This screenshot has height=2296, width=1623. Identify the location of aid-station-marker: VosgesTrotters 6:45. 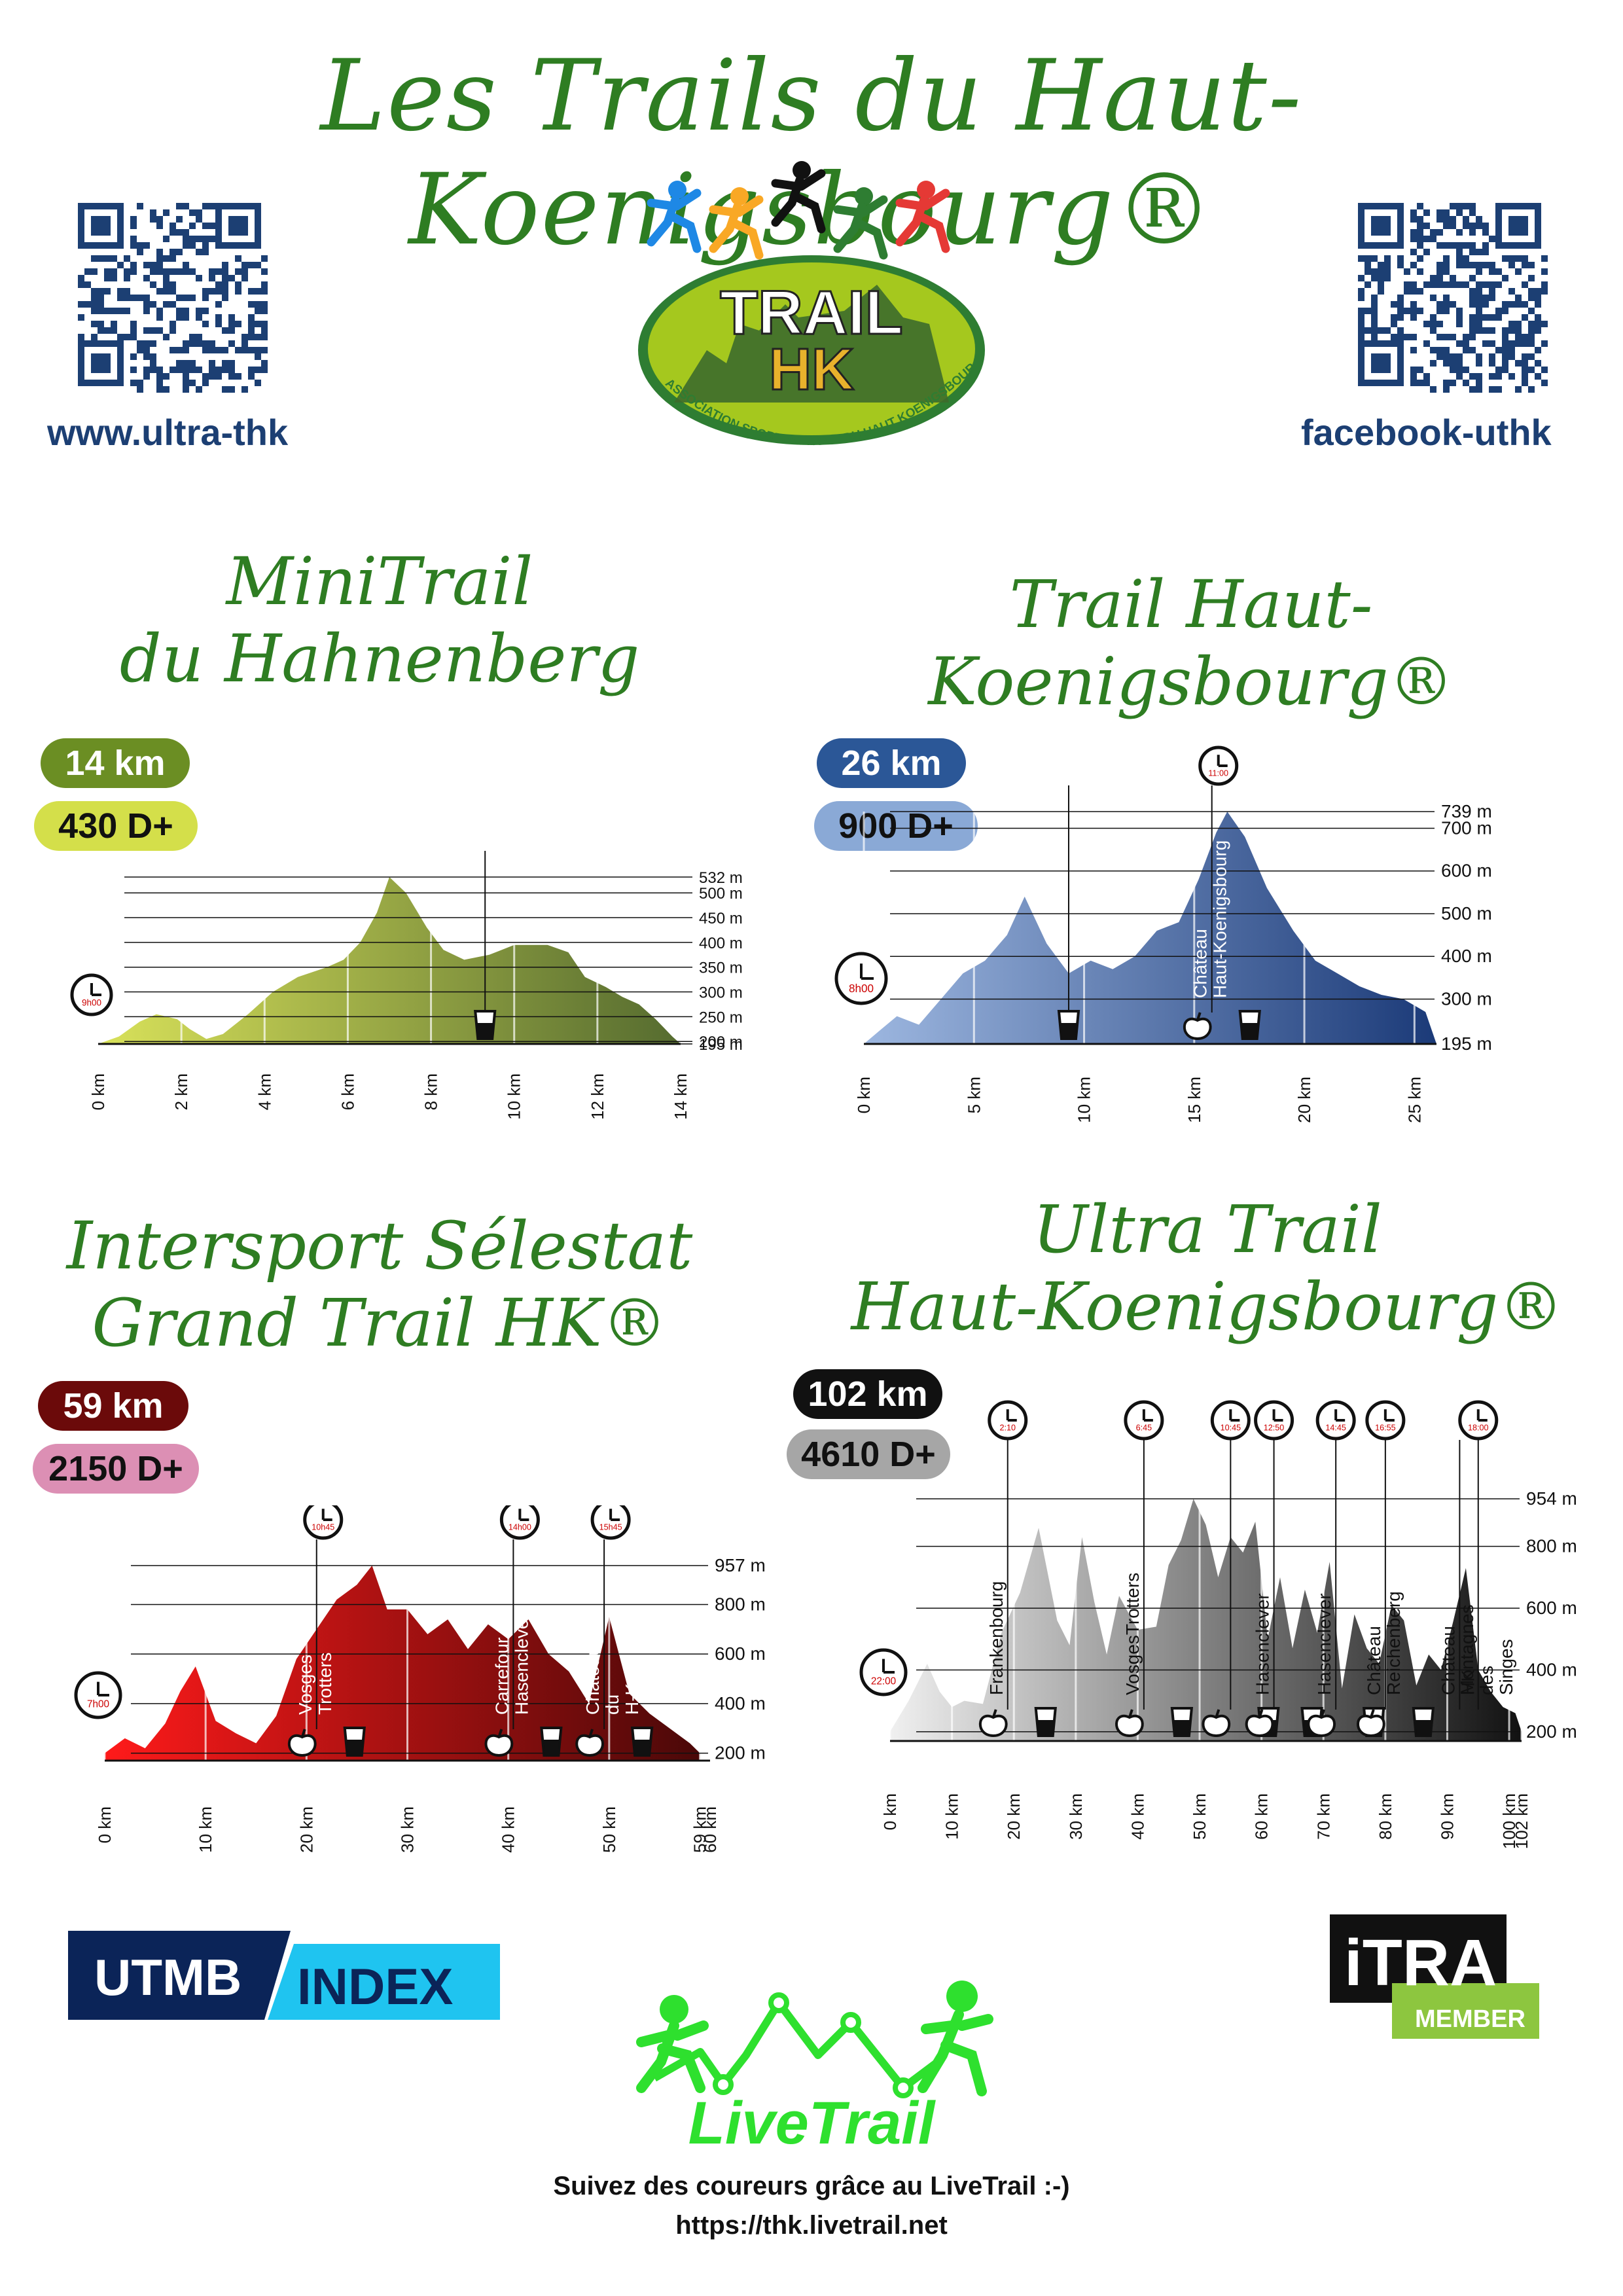
(1154, 1569).